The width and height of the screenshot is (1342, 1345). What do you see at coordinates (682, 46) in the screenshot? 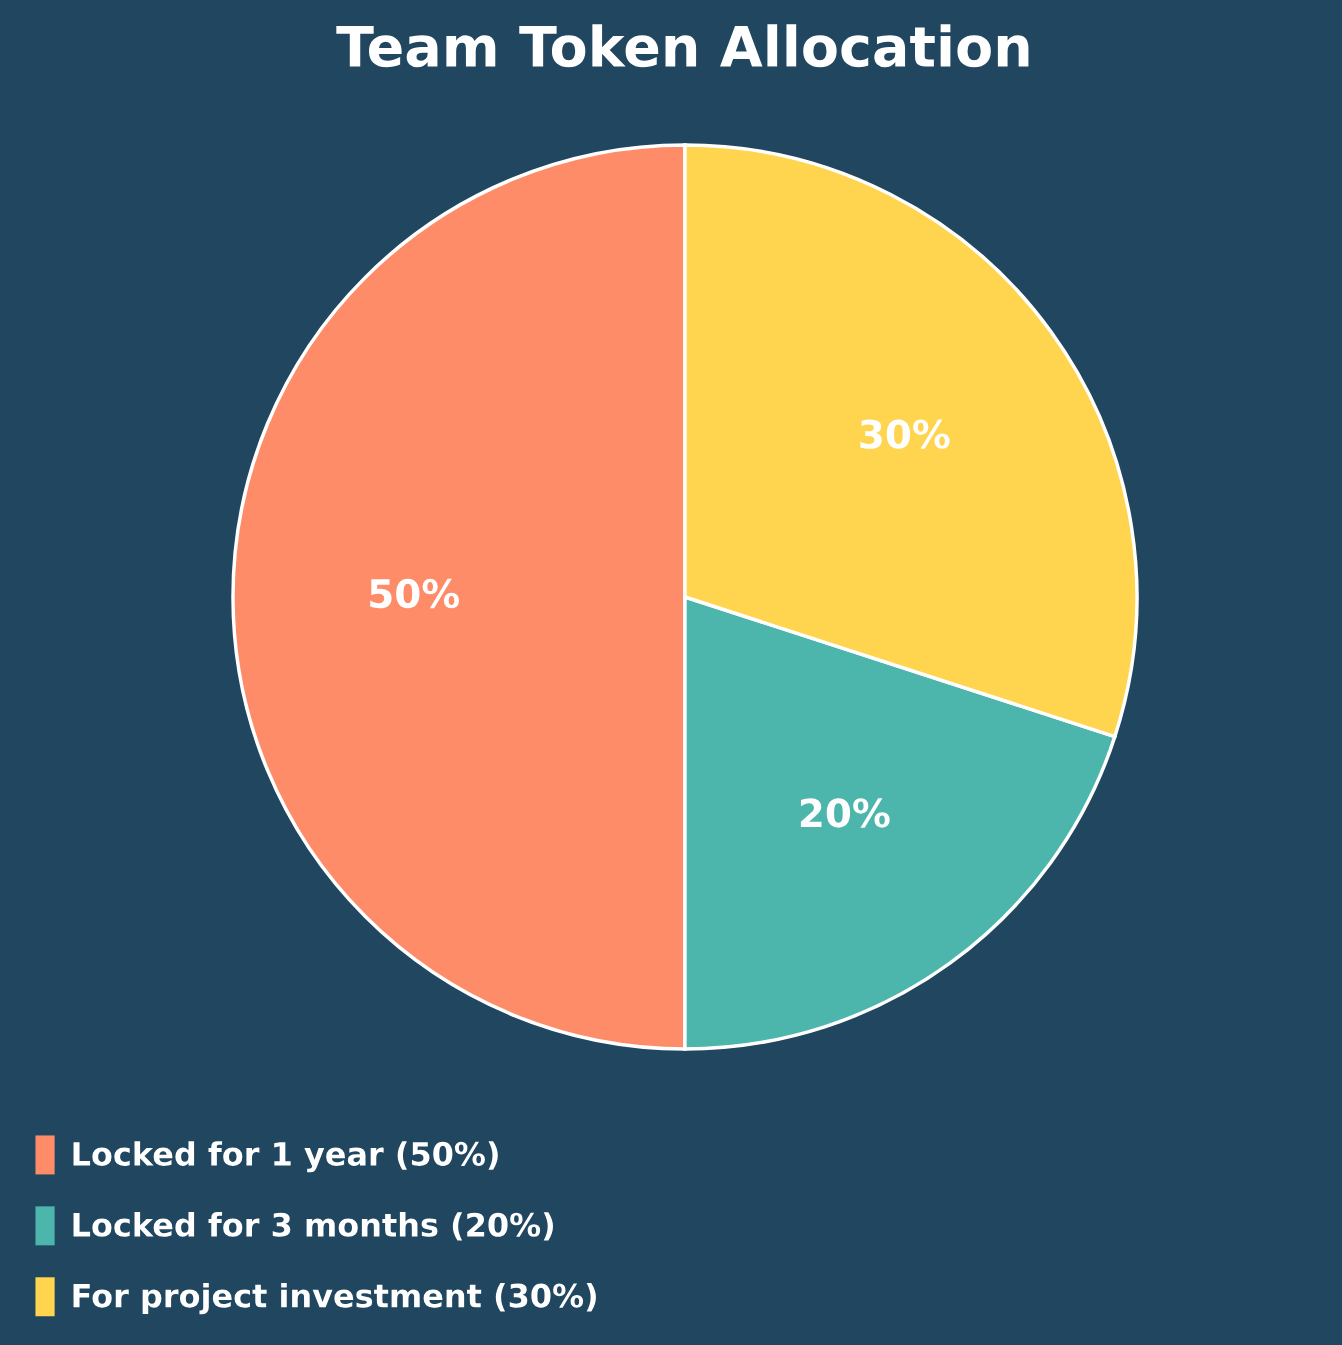
I see `chart-title: Team Token Allocation` at bounding box center [682, 46].